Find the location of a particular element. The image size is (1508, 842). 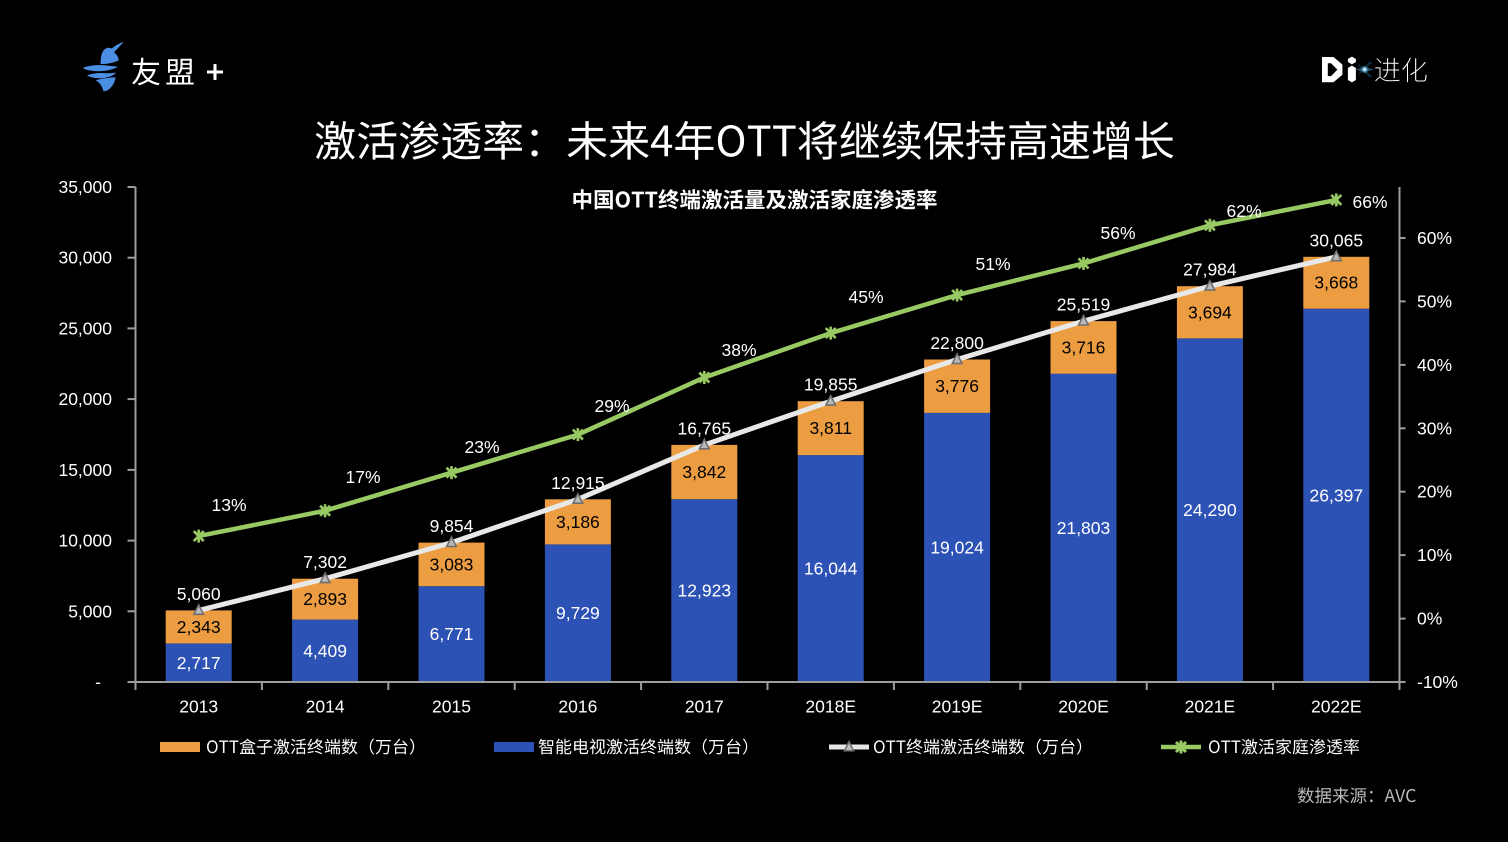

svg-text: 3,776 is located at coordinates (957, 386).